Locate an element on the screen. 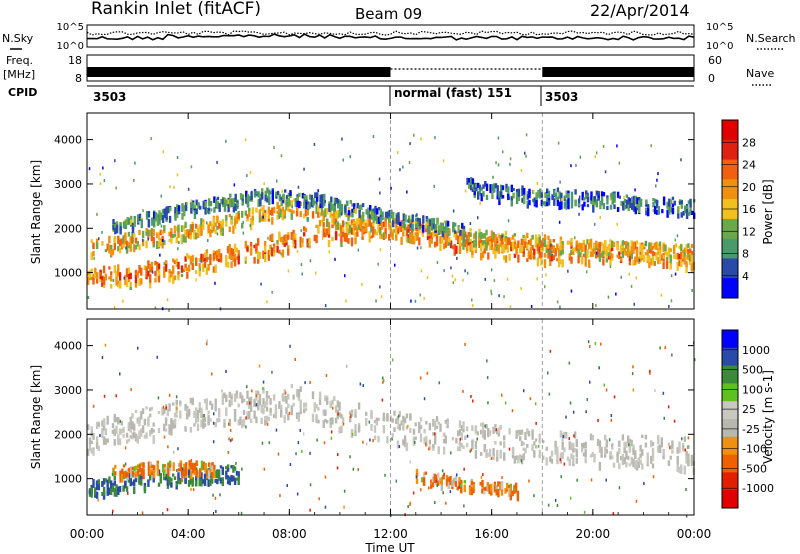  freq-panel: Freq. [MHz] 18 8 60 0 Nave is located at coordinates (388, 70).